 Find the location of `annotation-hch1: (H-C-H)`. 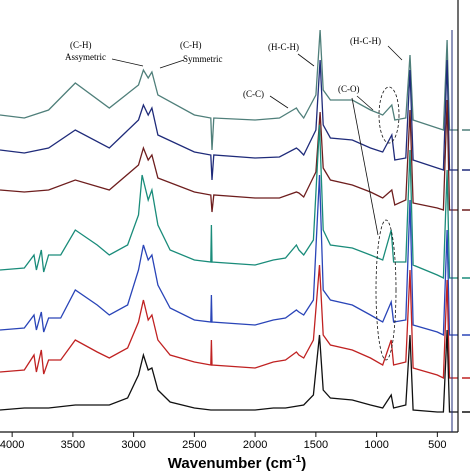

annotation-hch1: (H-C-H) is located at coordinates (283, 47).